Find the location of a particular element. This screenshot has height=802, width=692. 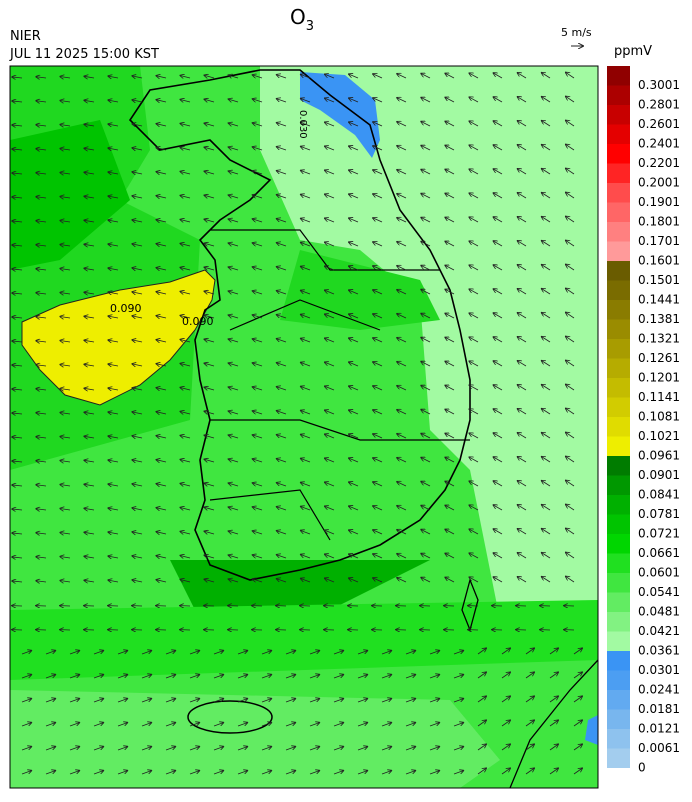

source: NIER is located at coordinates (25, 36).